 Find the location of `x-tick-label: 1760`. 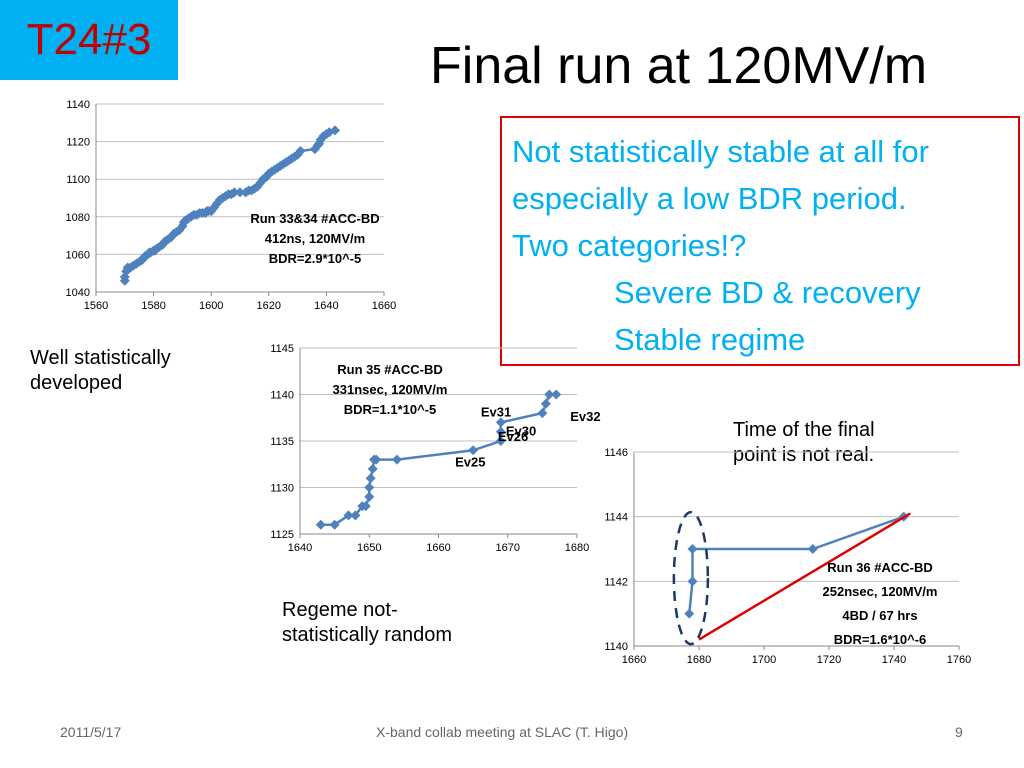

x-tick-label: 1760 is located at coordinates (959, 660).